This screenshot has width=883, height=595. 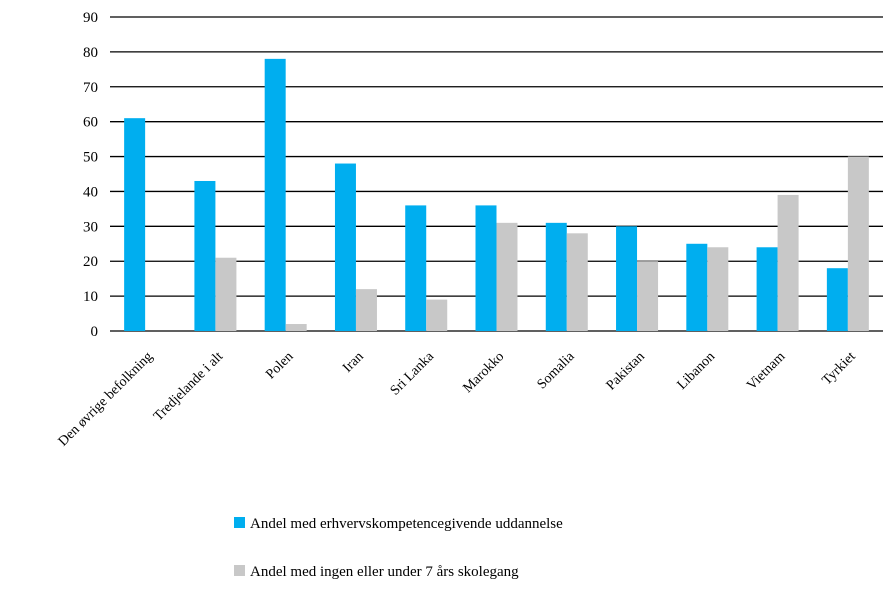 I want to click on x-category-label: Tredjelande i alt, so click(x=188, y=386).